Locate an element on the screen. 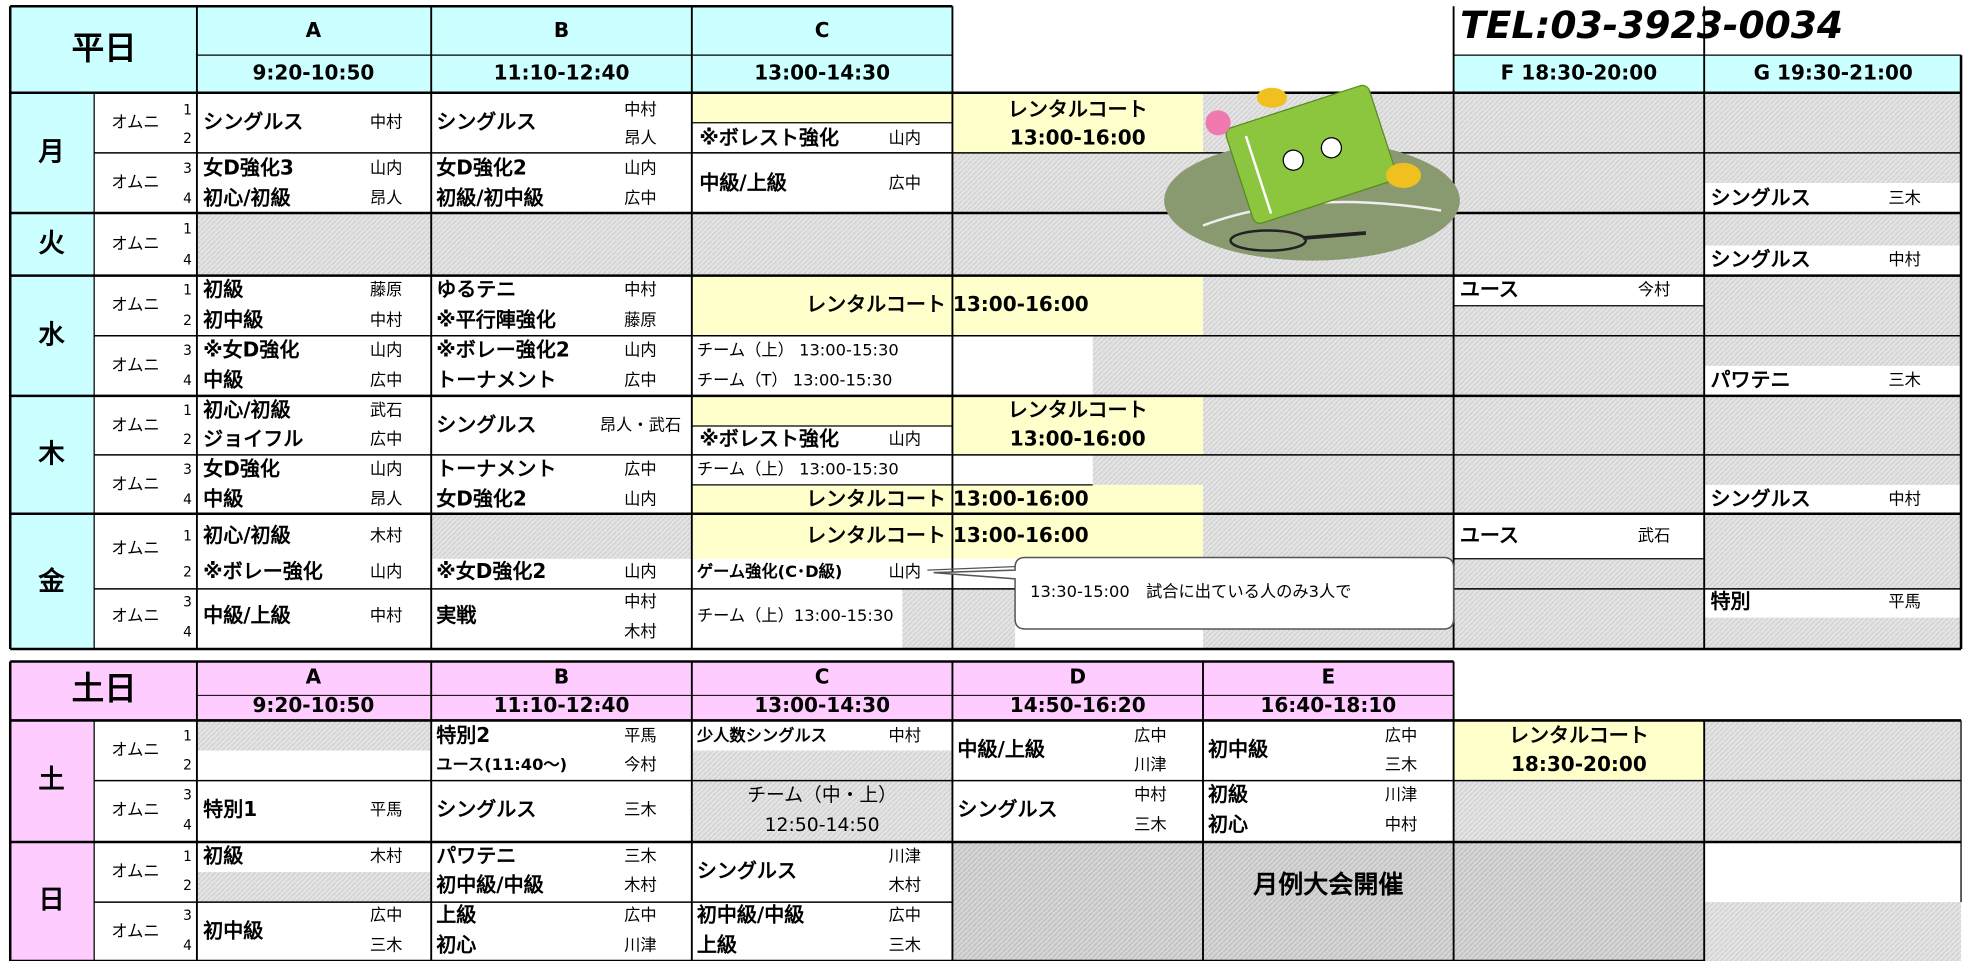 The image size is (1965, 961). header-label: 16:40-18:10 is located at coordinates (1328, 705).